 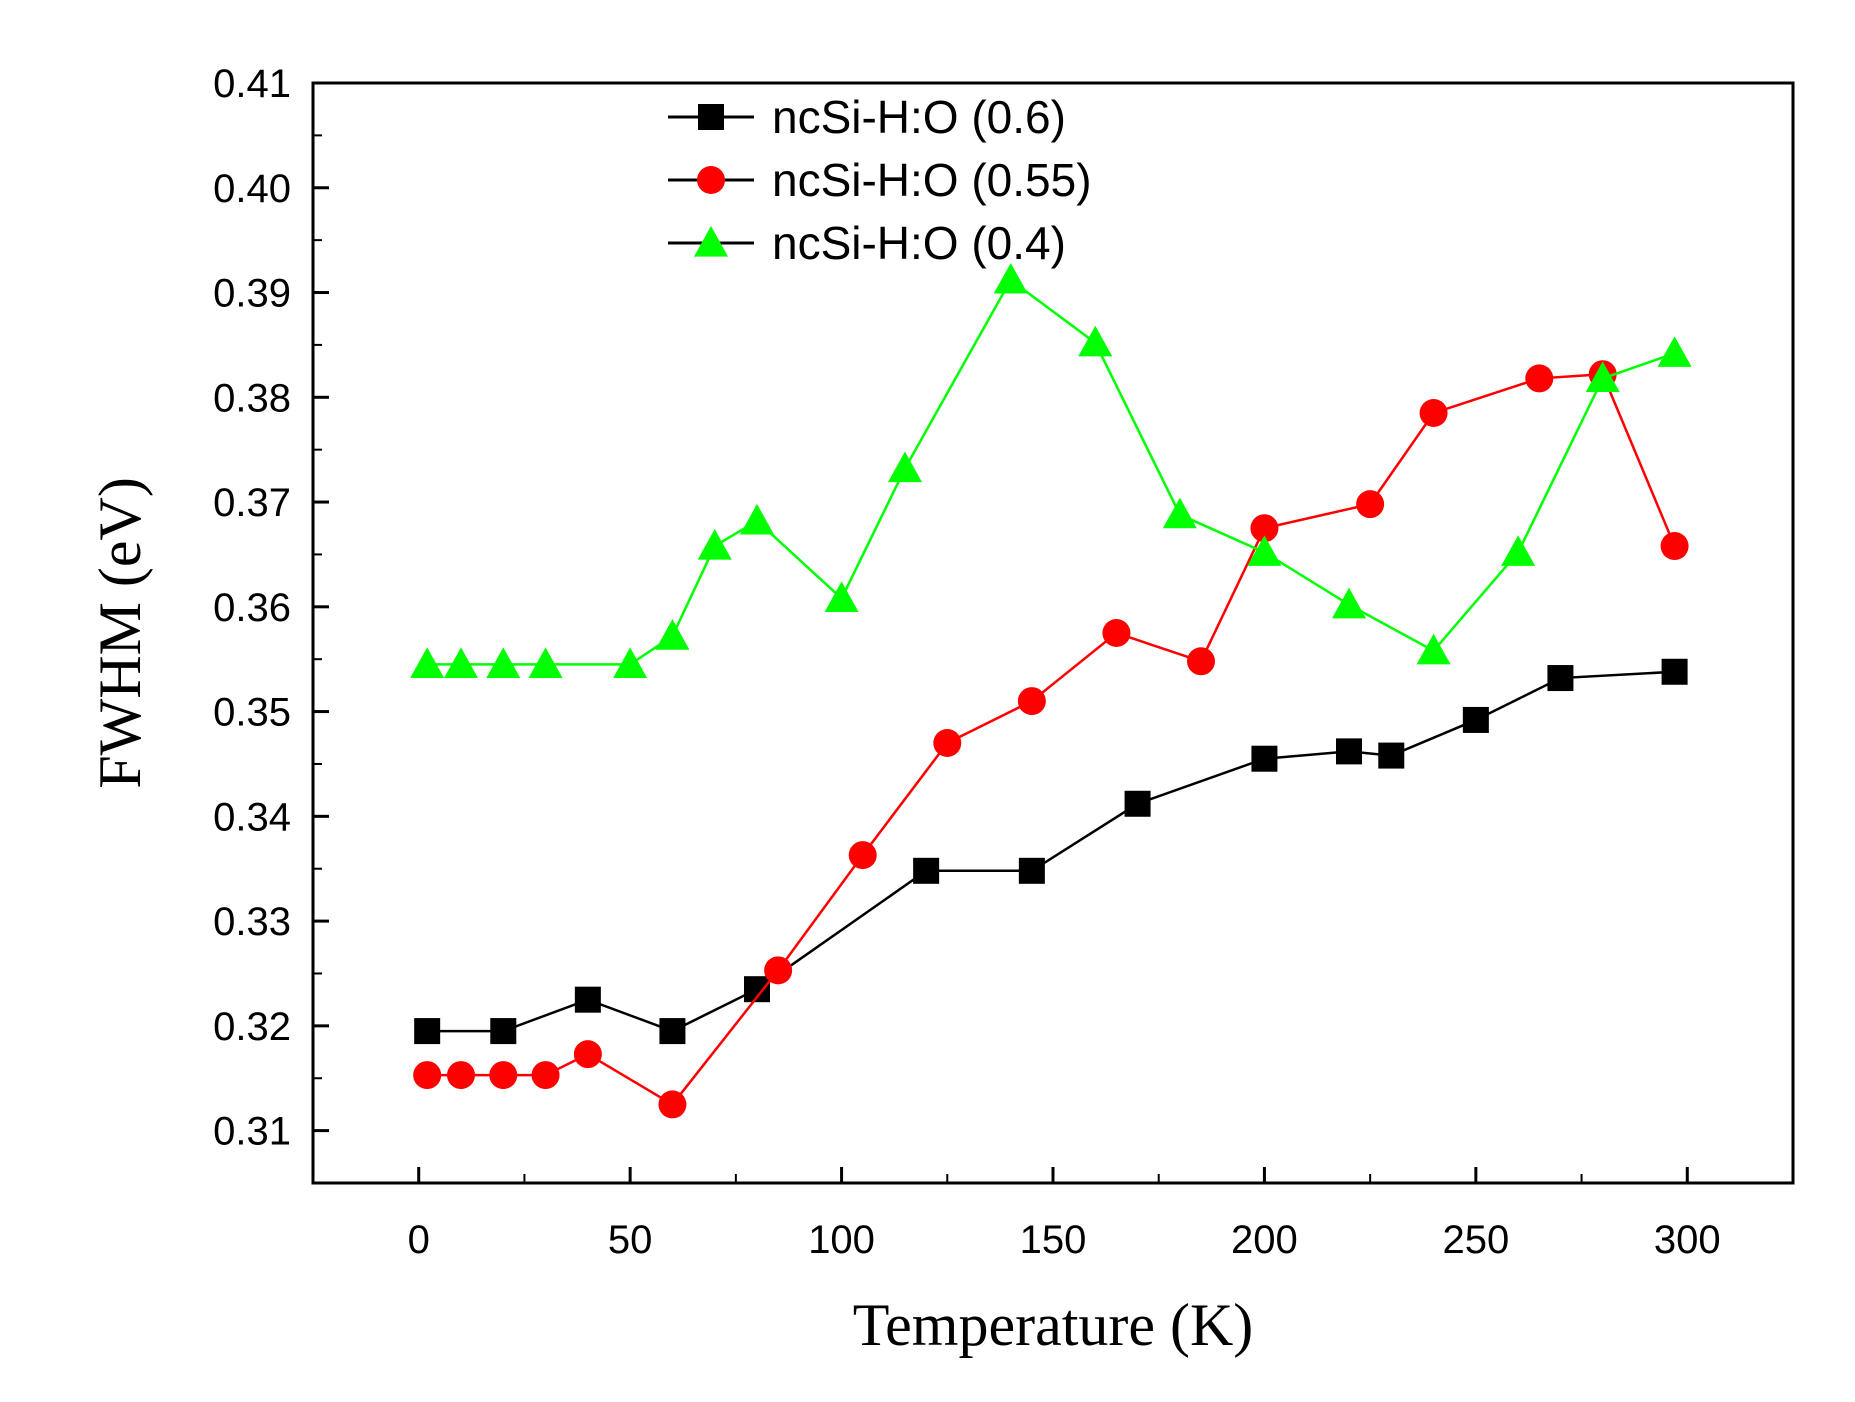 I want to click on y-axis-title: FWHM (eV), so click(x=120, y=633).